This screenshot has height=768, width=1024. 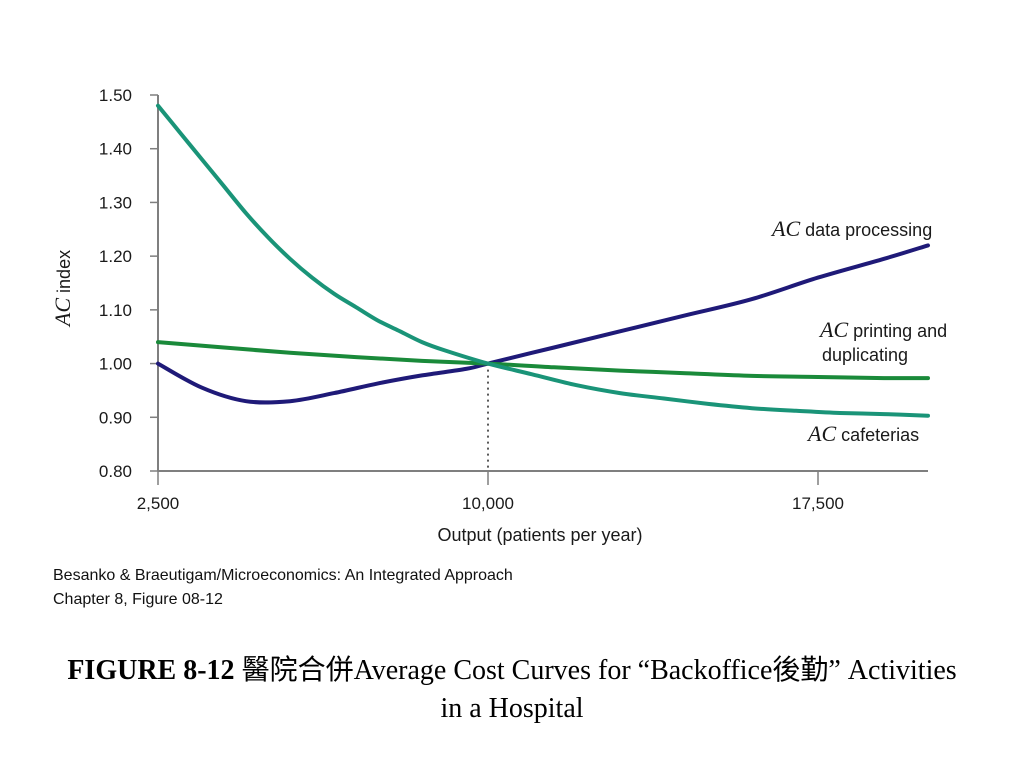 What do you see at coordinates (532, 491) in the screenshot?
I see `x-axis: 2,500 10,000 17,500` at bounding box center [532, 491].